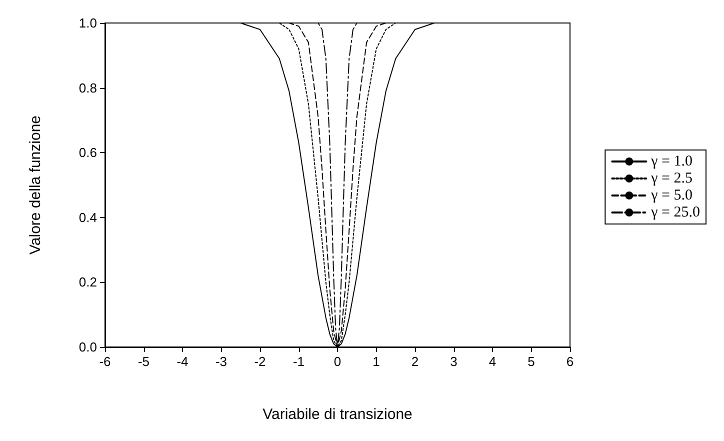  Describe the element at coordinates (87, 152) in the screenshot. I see `y-tick-label: 0.6` at that location.